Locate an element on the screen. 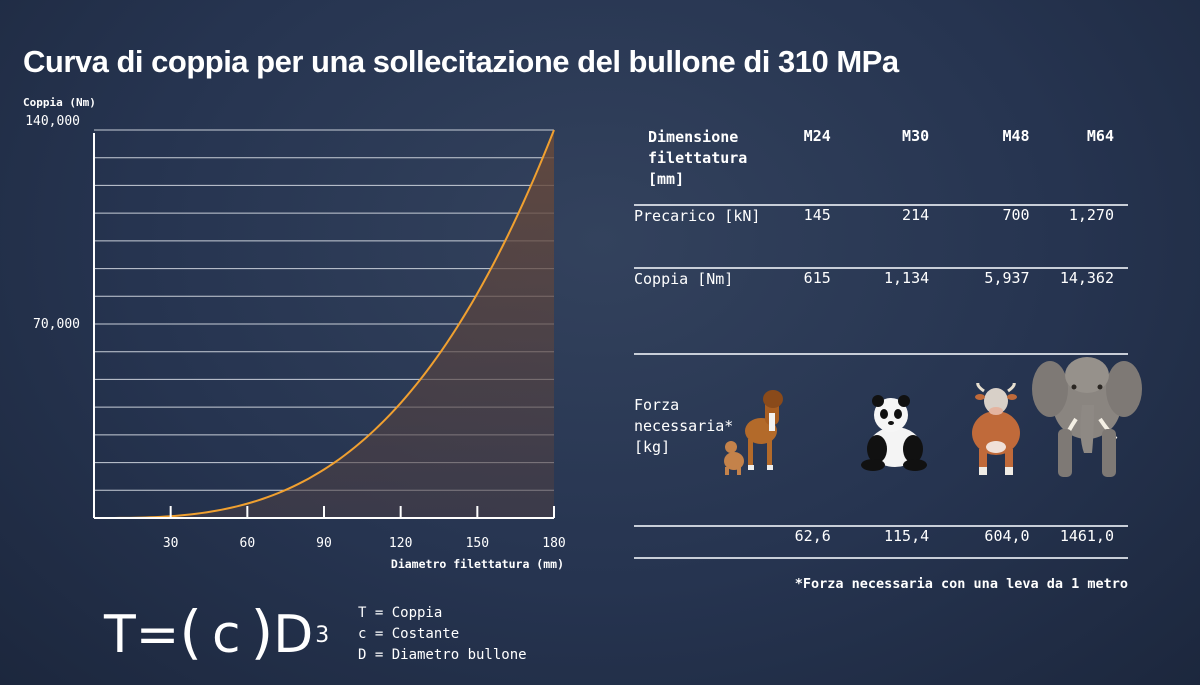 The height and width of the screenshot is (685, 1200). header-size-m30: M30 is located at coordinates (880, 161).